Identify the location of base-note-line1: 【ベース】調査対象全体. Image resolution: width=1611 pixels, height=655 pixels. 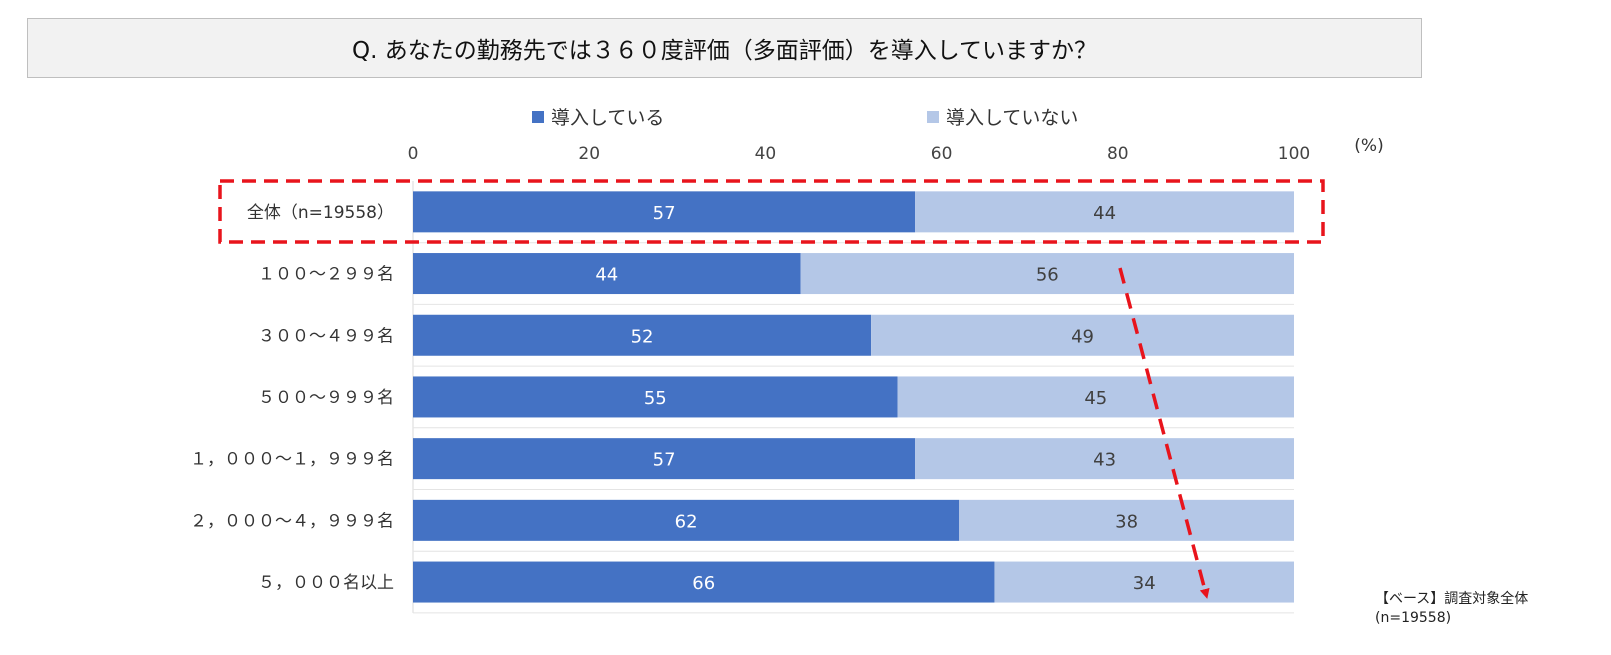
(1452, 599).